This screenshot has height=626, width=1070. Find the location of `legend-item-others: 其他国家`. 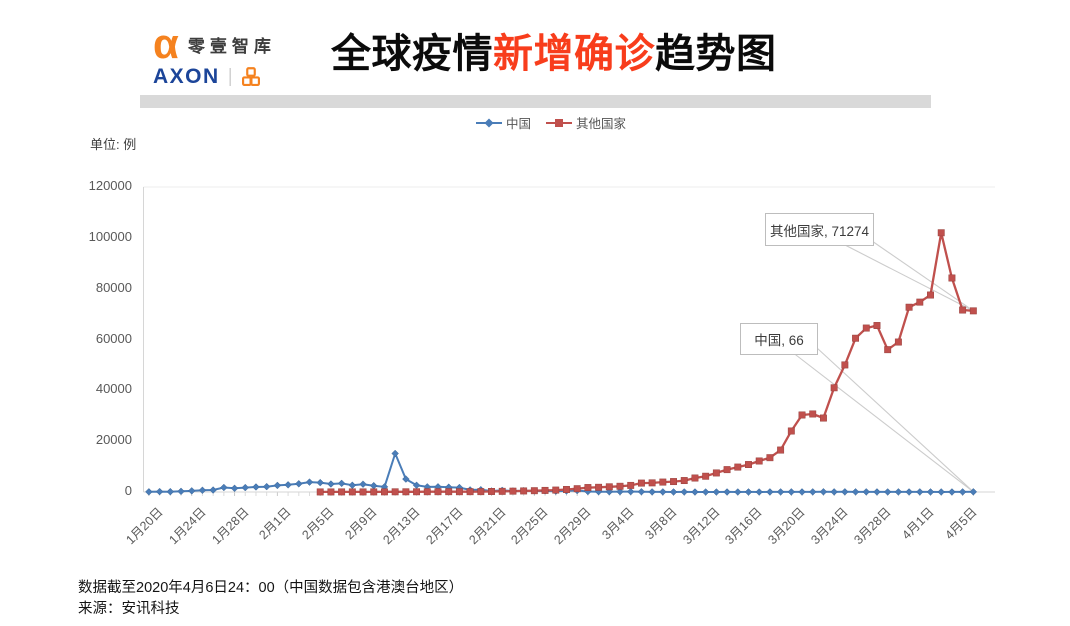

legend-item-others: 其他国家 is located at coordinates (586, 122).